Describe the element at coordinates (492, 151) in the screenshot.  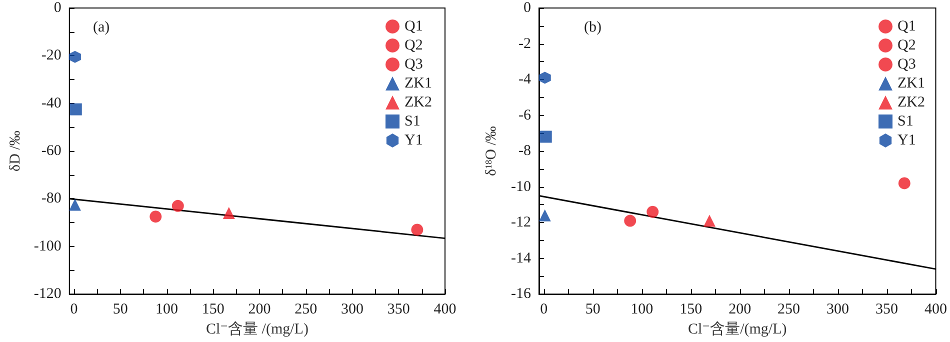
I see `y-axis-title: δ18O /‰` at that location.